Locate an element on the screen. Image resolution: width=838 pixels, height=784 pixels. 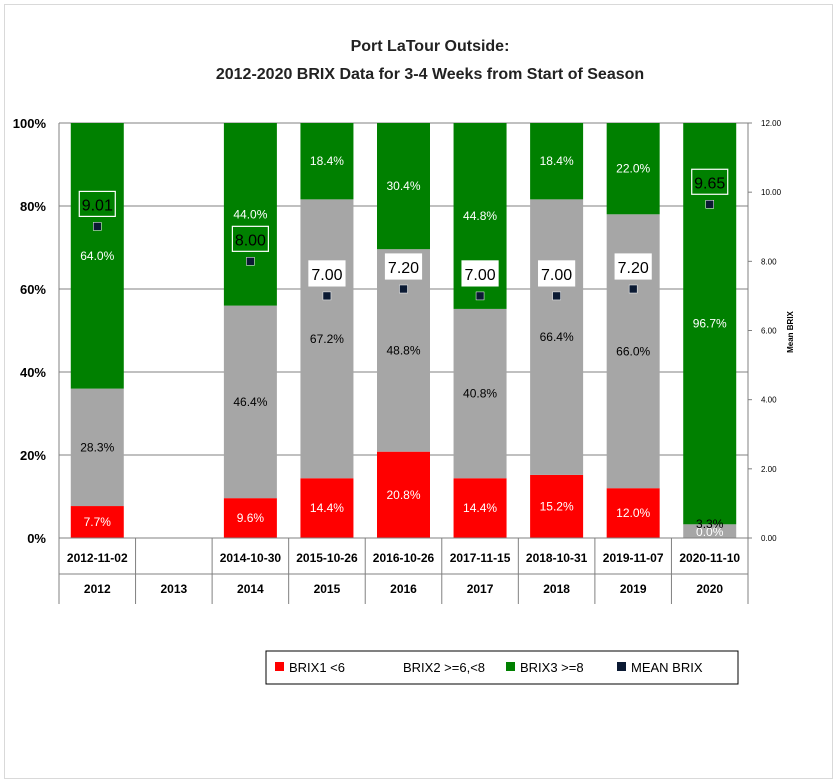
legend: BRIX1 <6 BRIX2 >=6,<8 BRIX3 >=8 MEAN BRIX is located at coordinates (502, 667).